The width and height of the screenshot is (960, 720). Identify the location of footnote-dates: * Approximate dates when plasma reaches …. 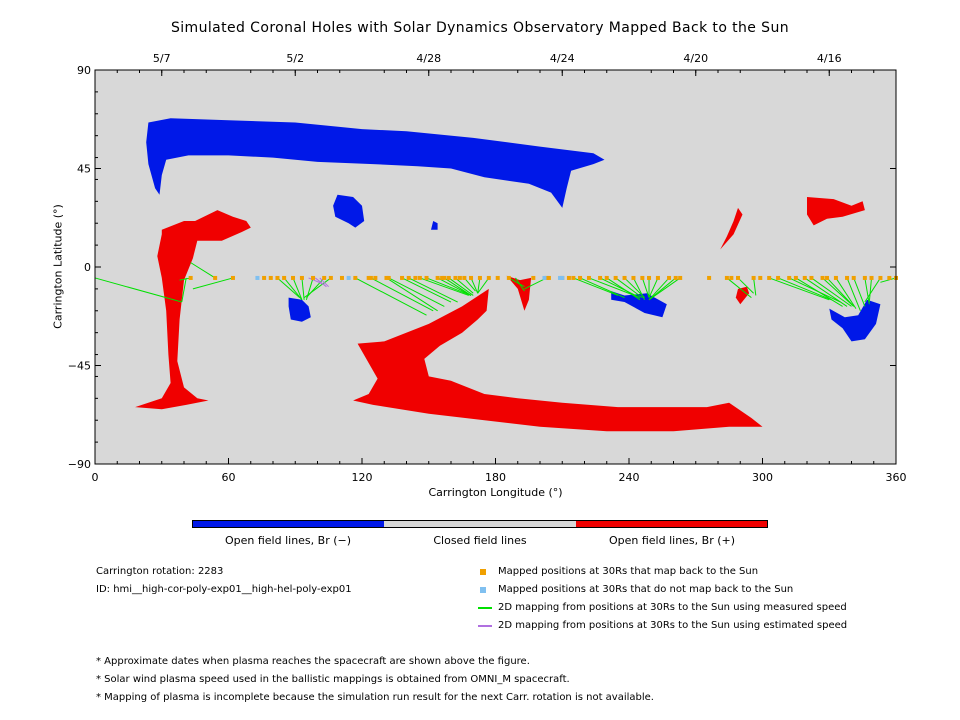
(313, 661).